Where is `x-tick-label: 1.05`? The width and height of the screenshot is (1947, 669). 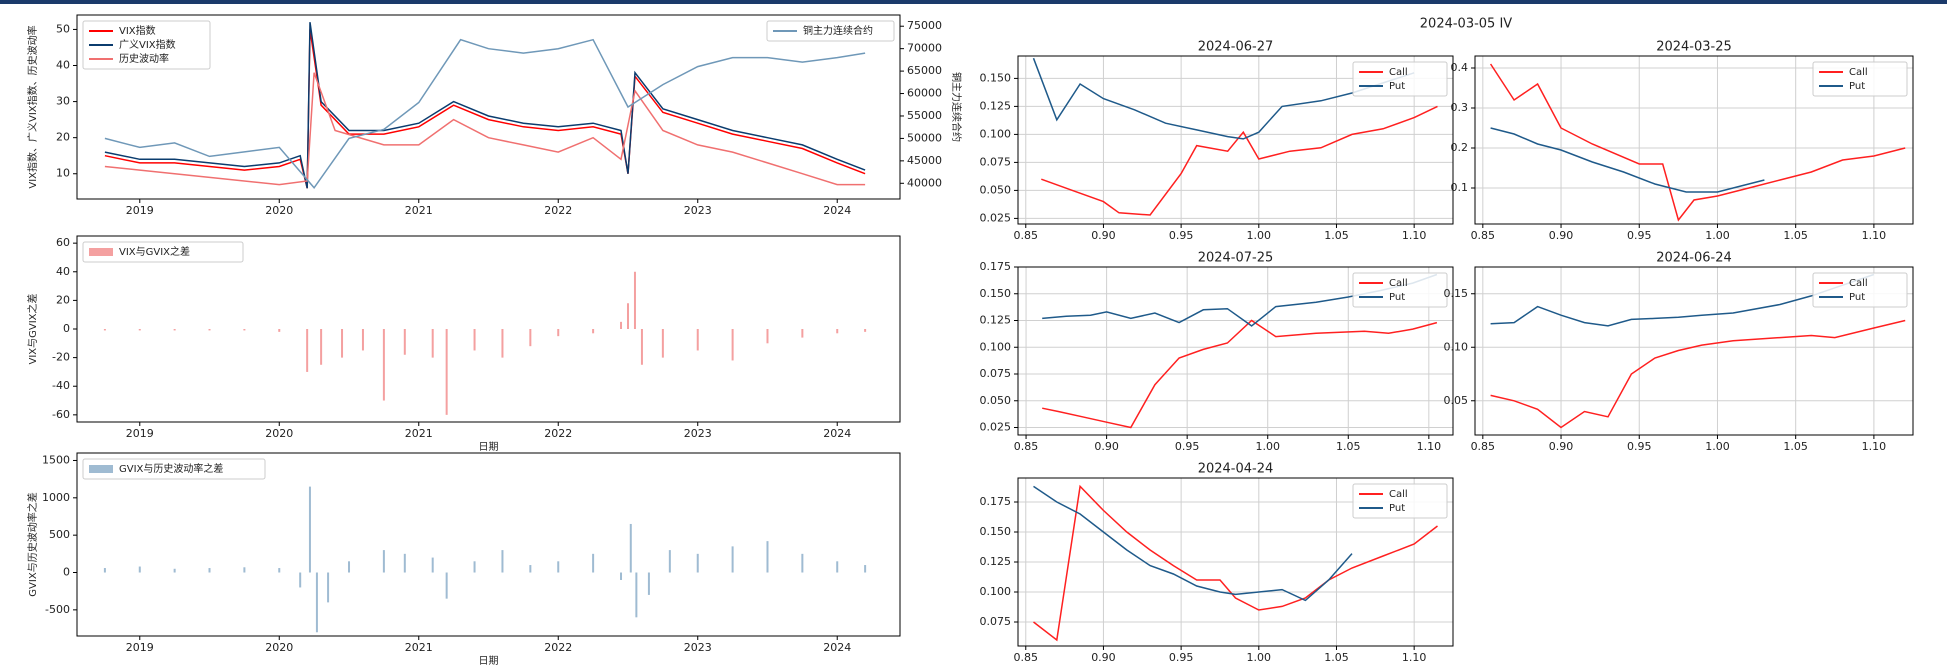 x-tick-label: 1.05 is located at coordinates (1336, 235).